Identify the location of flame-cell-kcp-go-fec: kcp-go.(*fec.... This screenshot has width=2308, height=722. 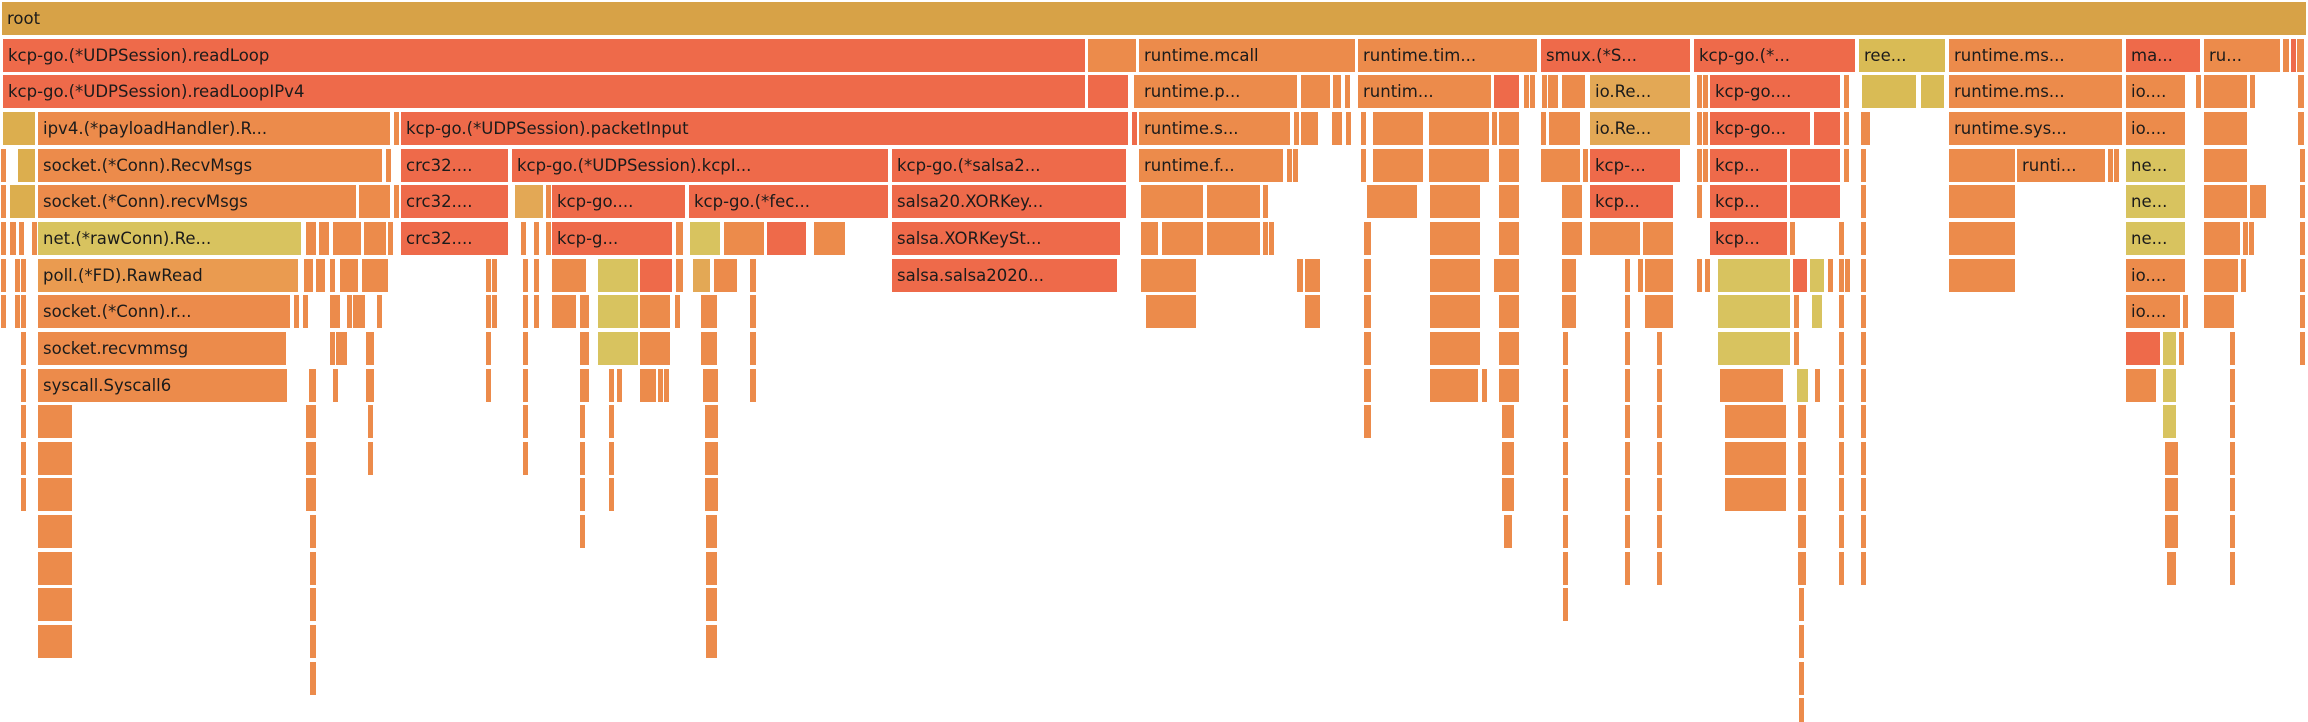
(788, 202).